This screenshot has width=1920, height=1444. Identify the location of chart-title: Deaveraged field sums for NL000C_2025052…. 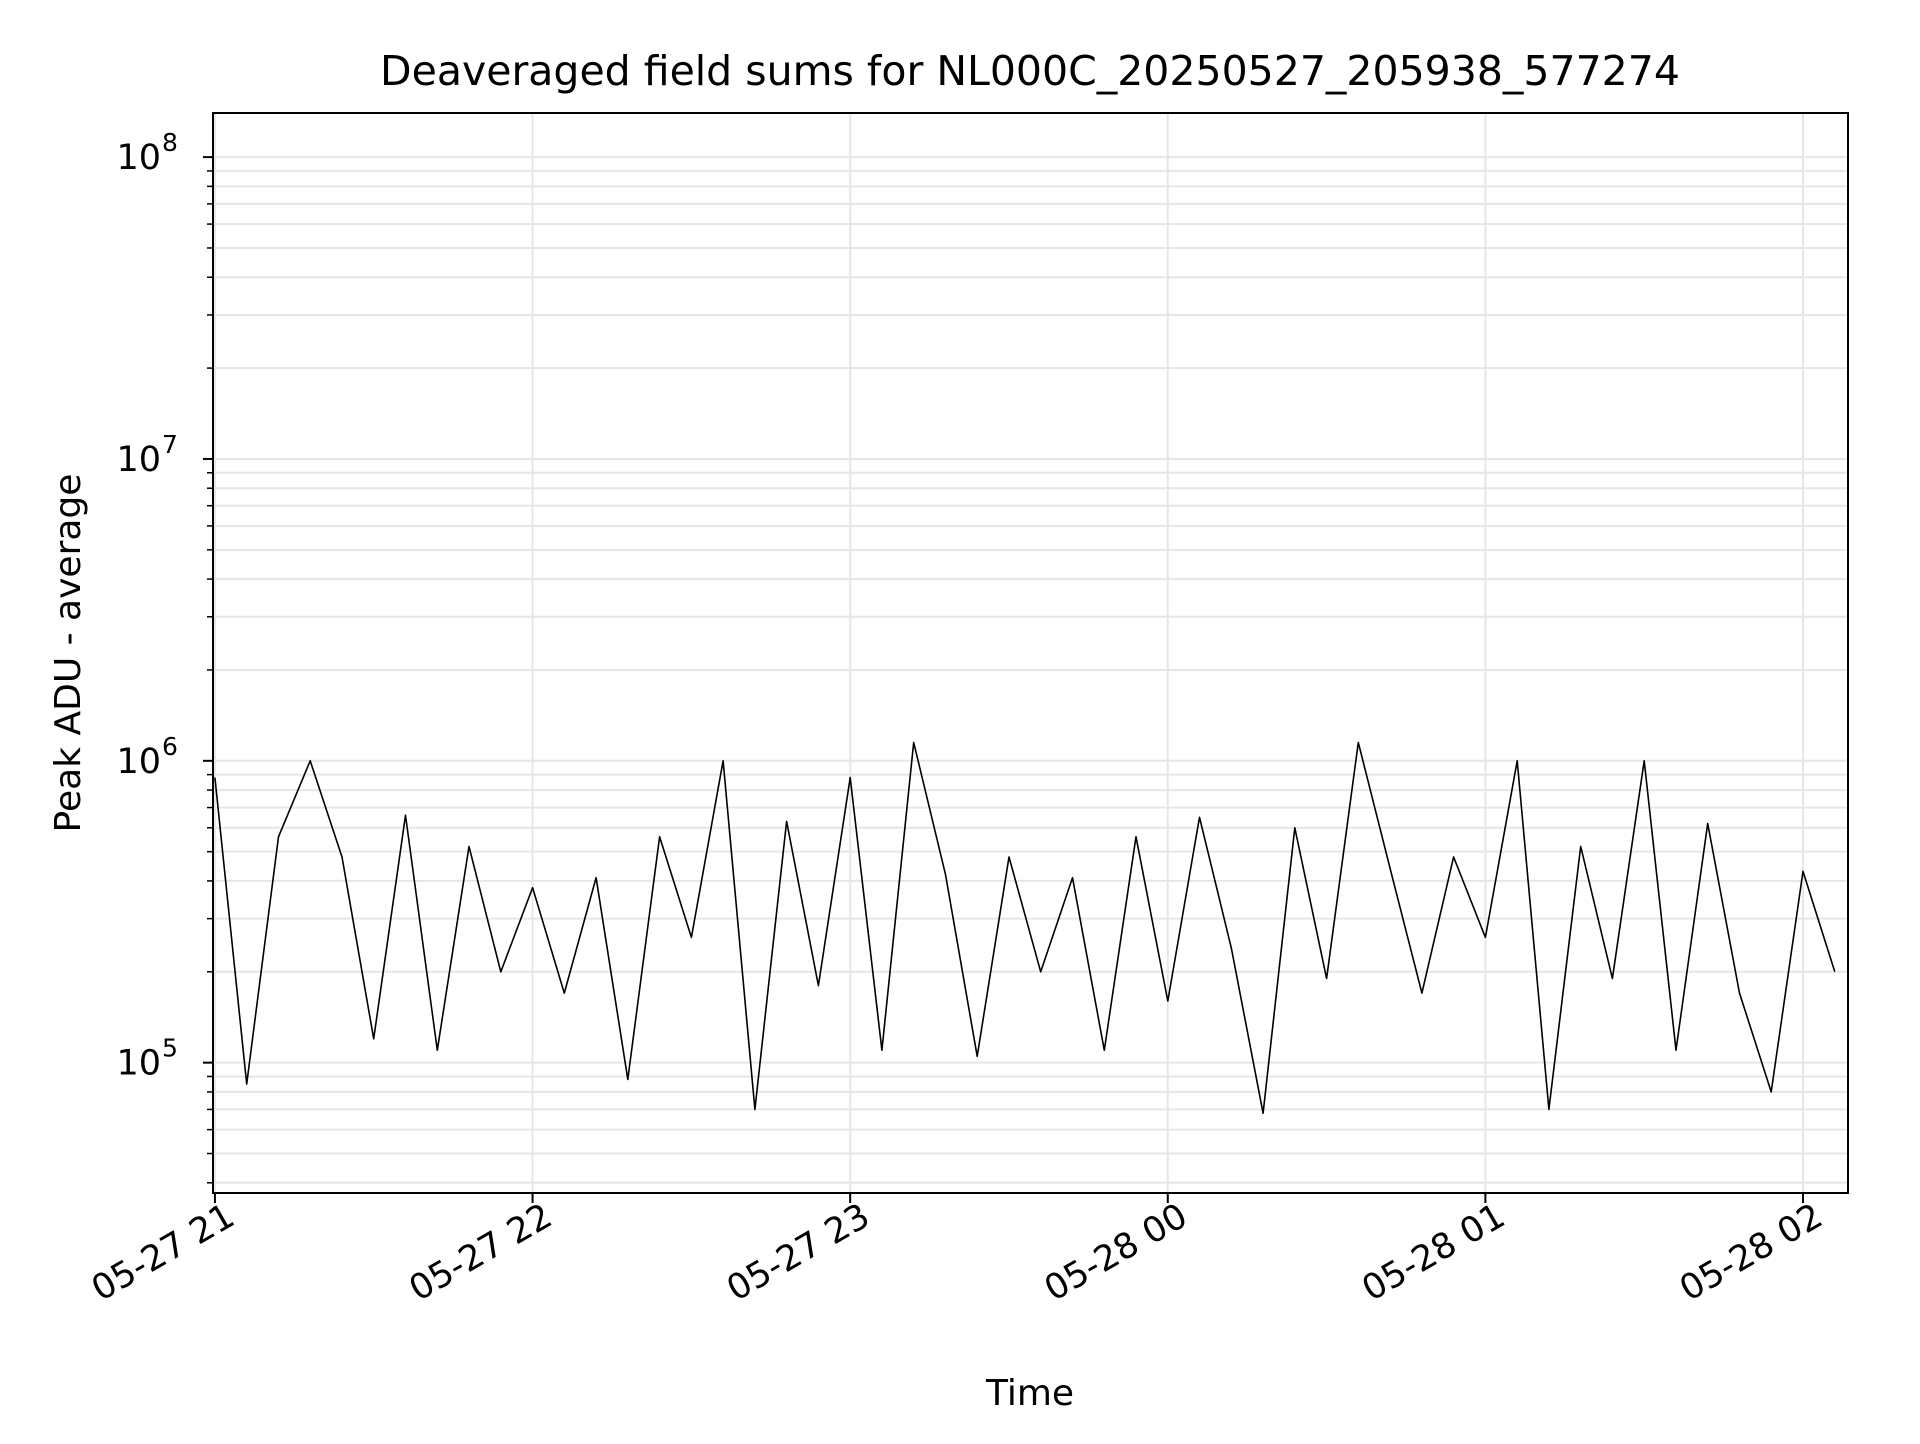
(1030, 71).